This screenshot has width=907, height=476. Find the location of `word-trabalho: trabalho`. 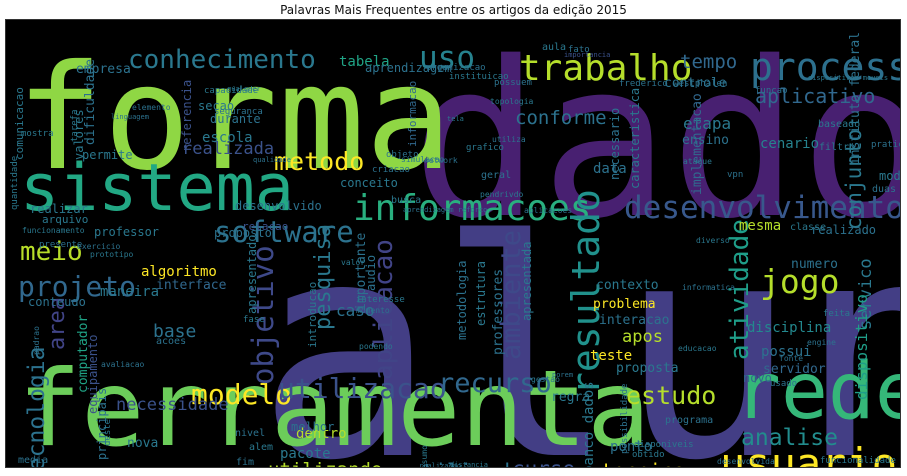

word-trabalho: trabalho is located at coordinates (605, 68).